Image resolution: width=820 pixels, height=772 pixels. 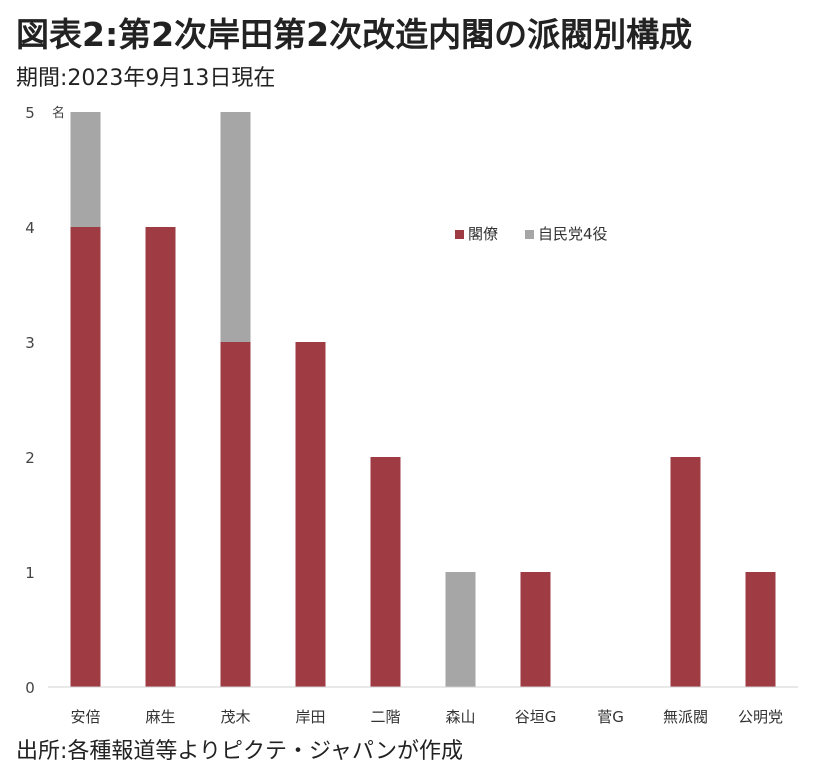 What do you see at coordinates (30, 458) in the screenshot?
I see `y-tick-label: 2` at bounding box center [30, 458].